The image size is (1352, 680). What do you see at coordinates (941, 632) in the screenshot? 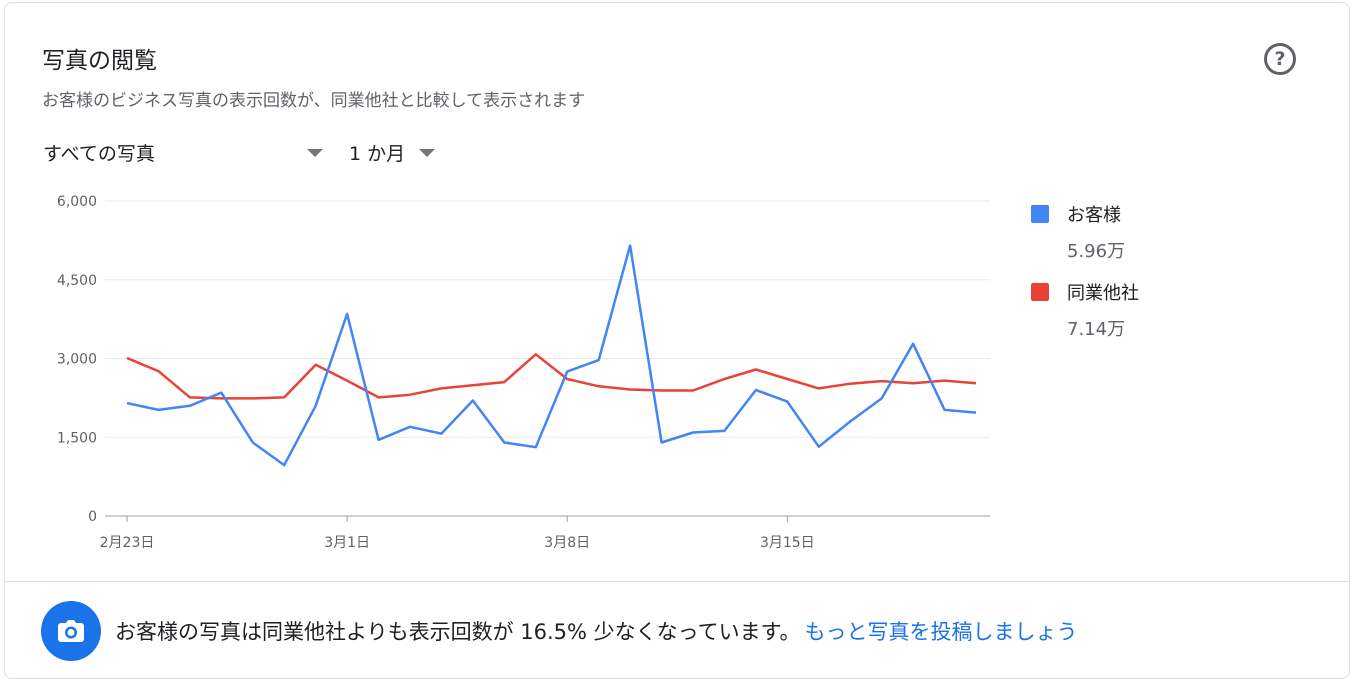
I see `add-photos-link: もっと写真を投稿しましょう` at bounding box center [941, 632].